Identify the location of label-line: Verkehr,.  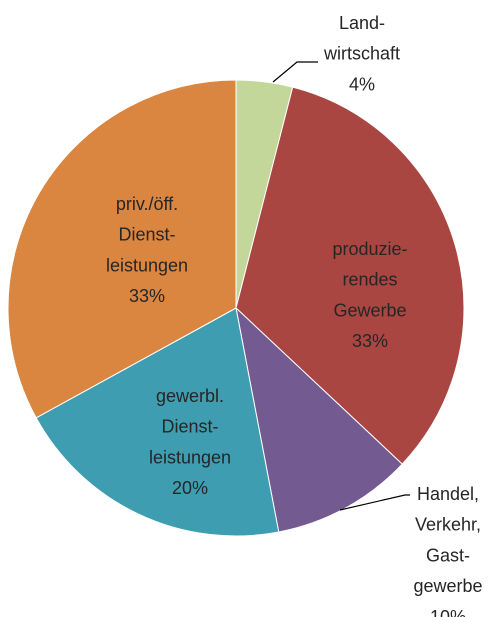
(448, 524).